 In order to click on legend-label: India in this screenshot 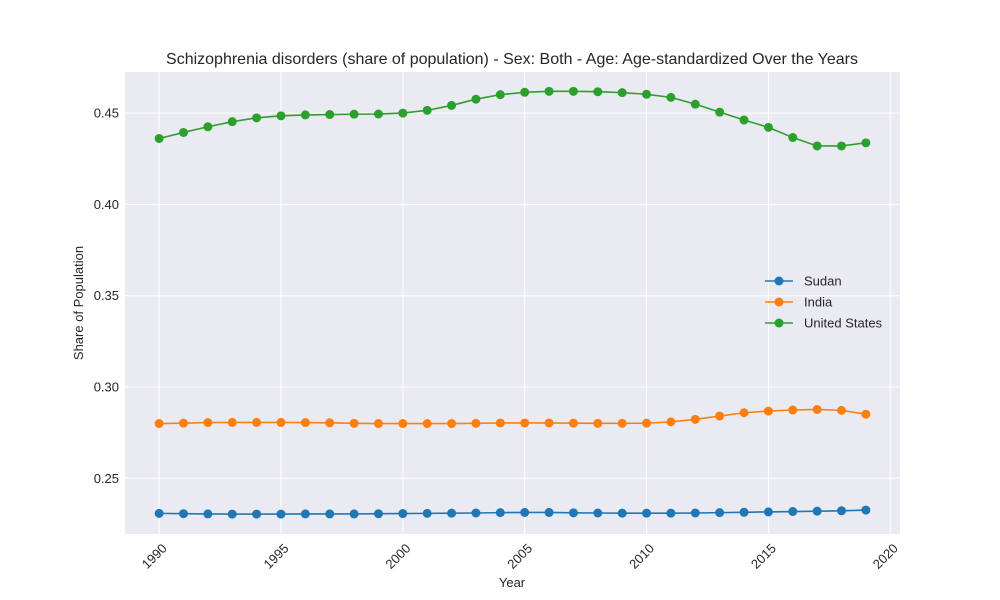, I will do `click(818, 302)`.